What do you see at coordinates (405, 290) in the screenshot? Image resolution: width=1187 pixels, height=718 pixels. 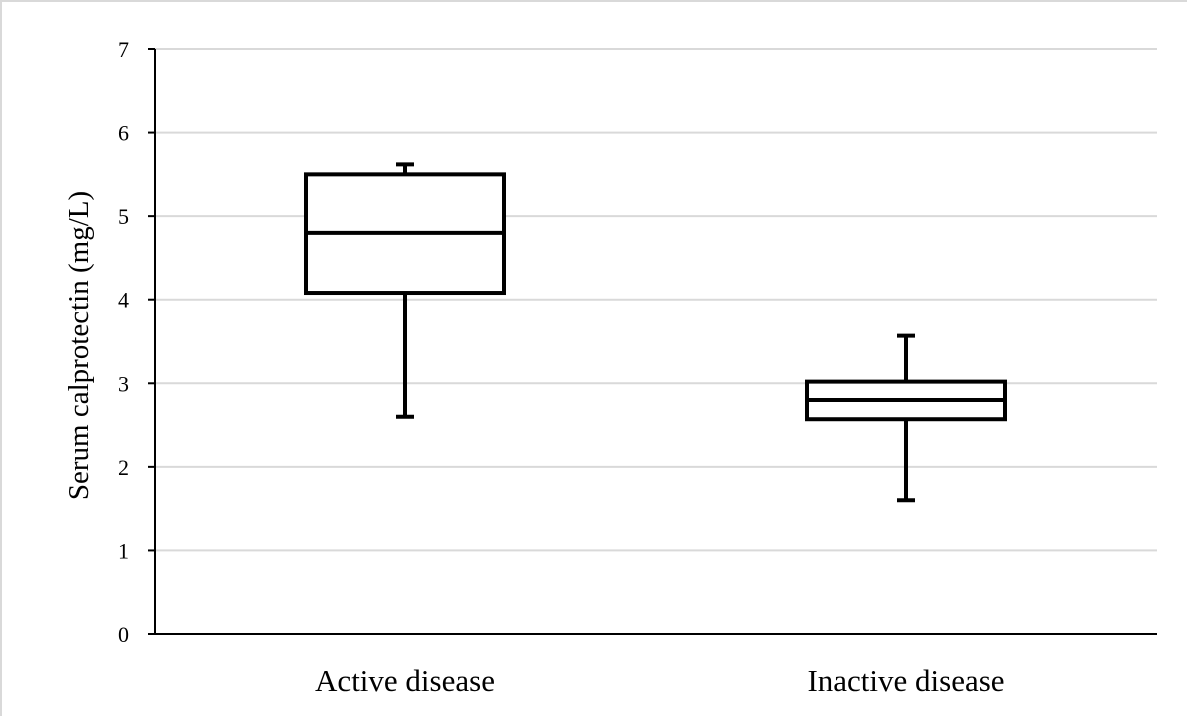 I see `box-active` at bounding box center [405, 290].